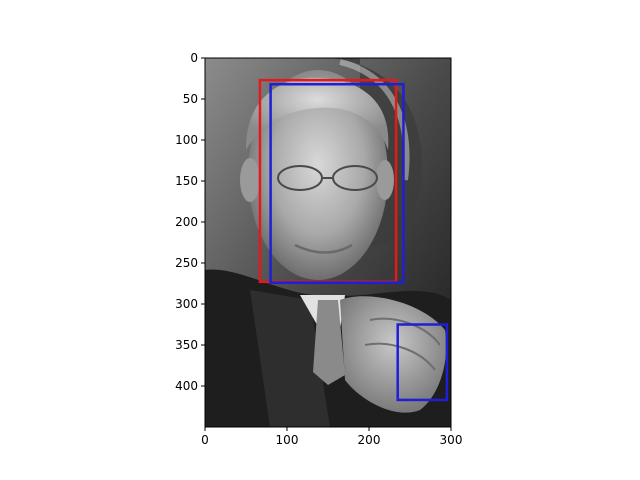  What do you see at coordinates (369, 440) in the screenshot?
I see `x-tick-label: 200` at bounding box center [369, 440].